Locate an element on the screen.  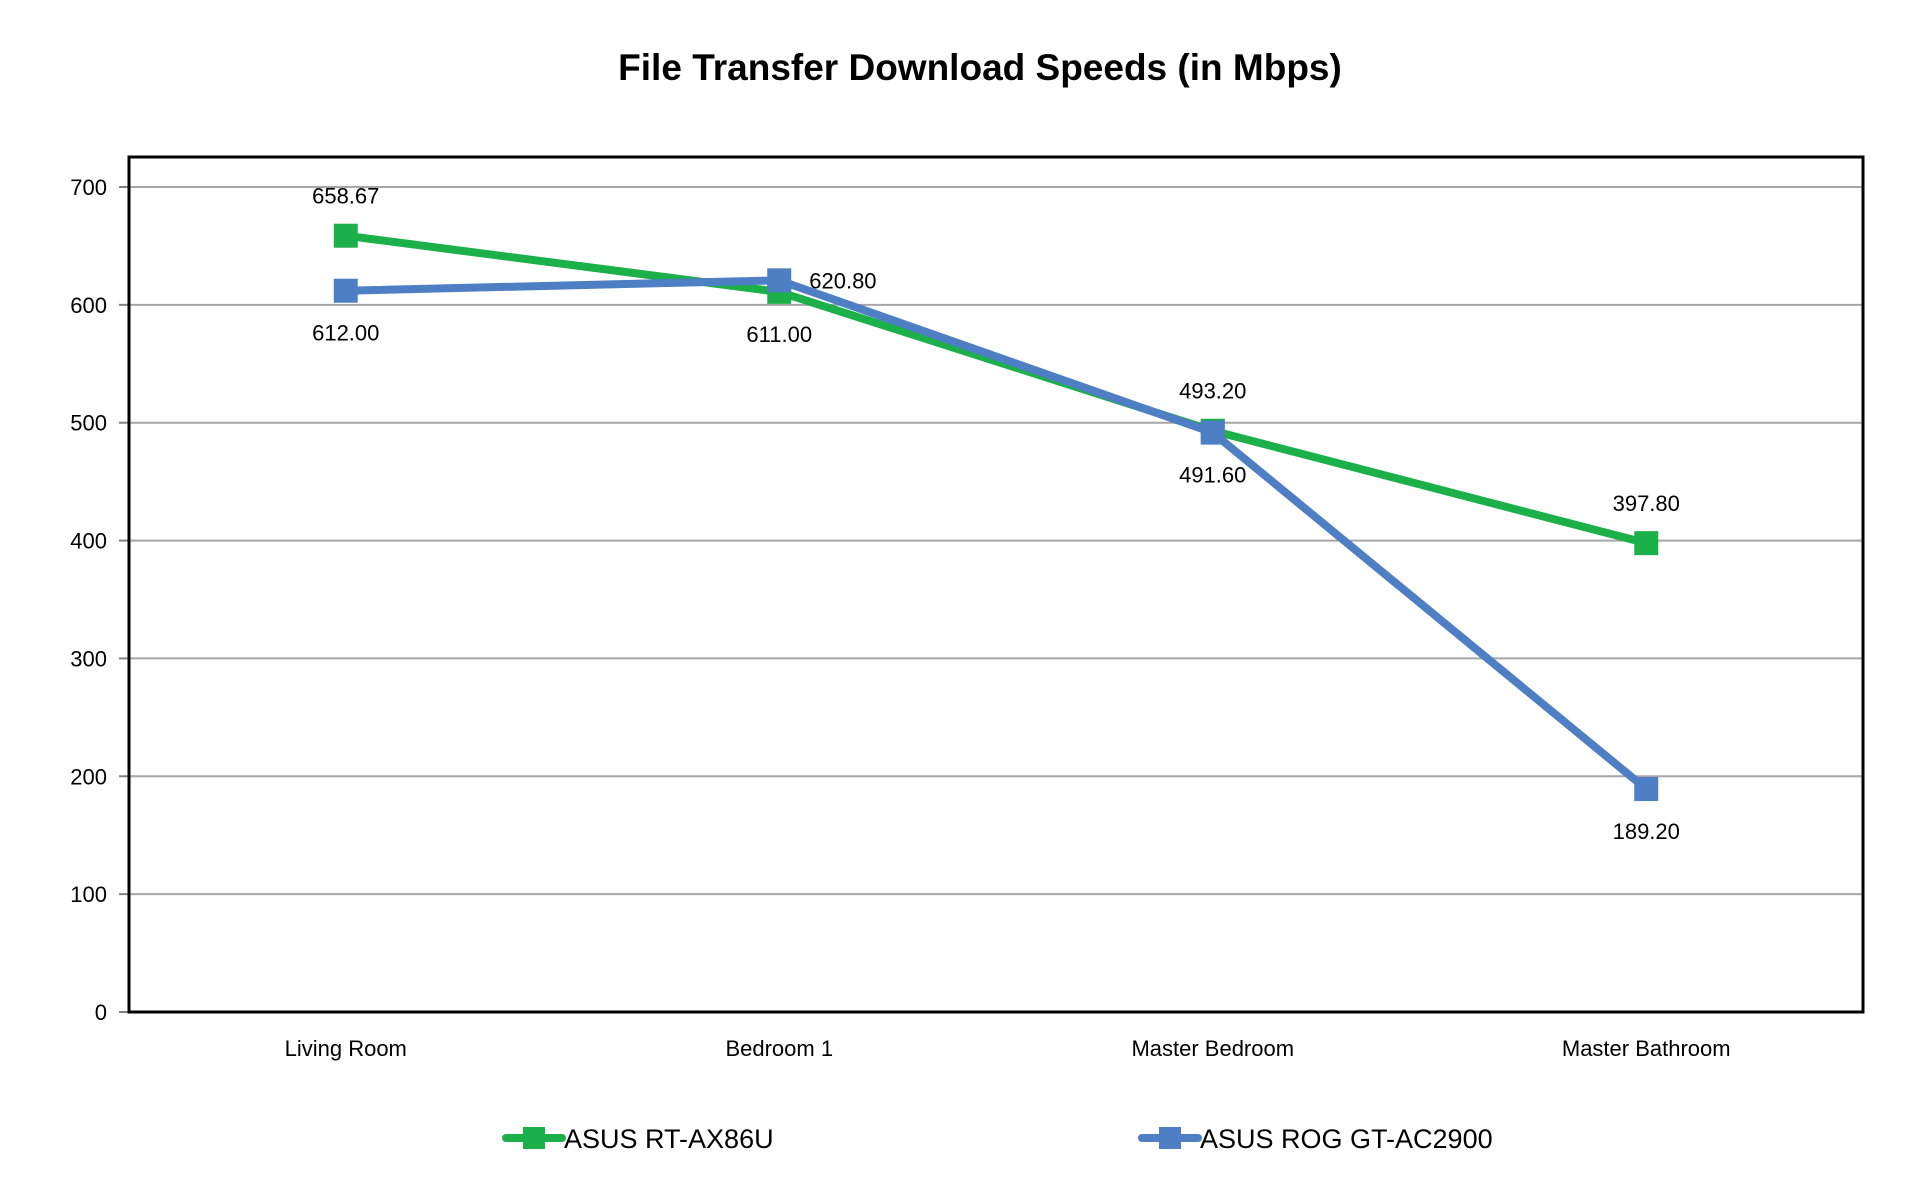
y-tick-label-100: 100 is located at coordinates (88, 894).